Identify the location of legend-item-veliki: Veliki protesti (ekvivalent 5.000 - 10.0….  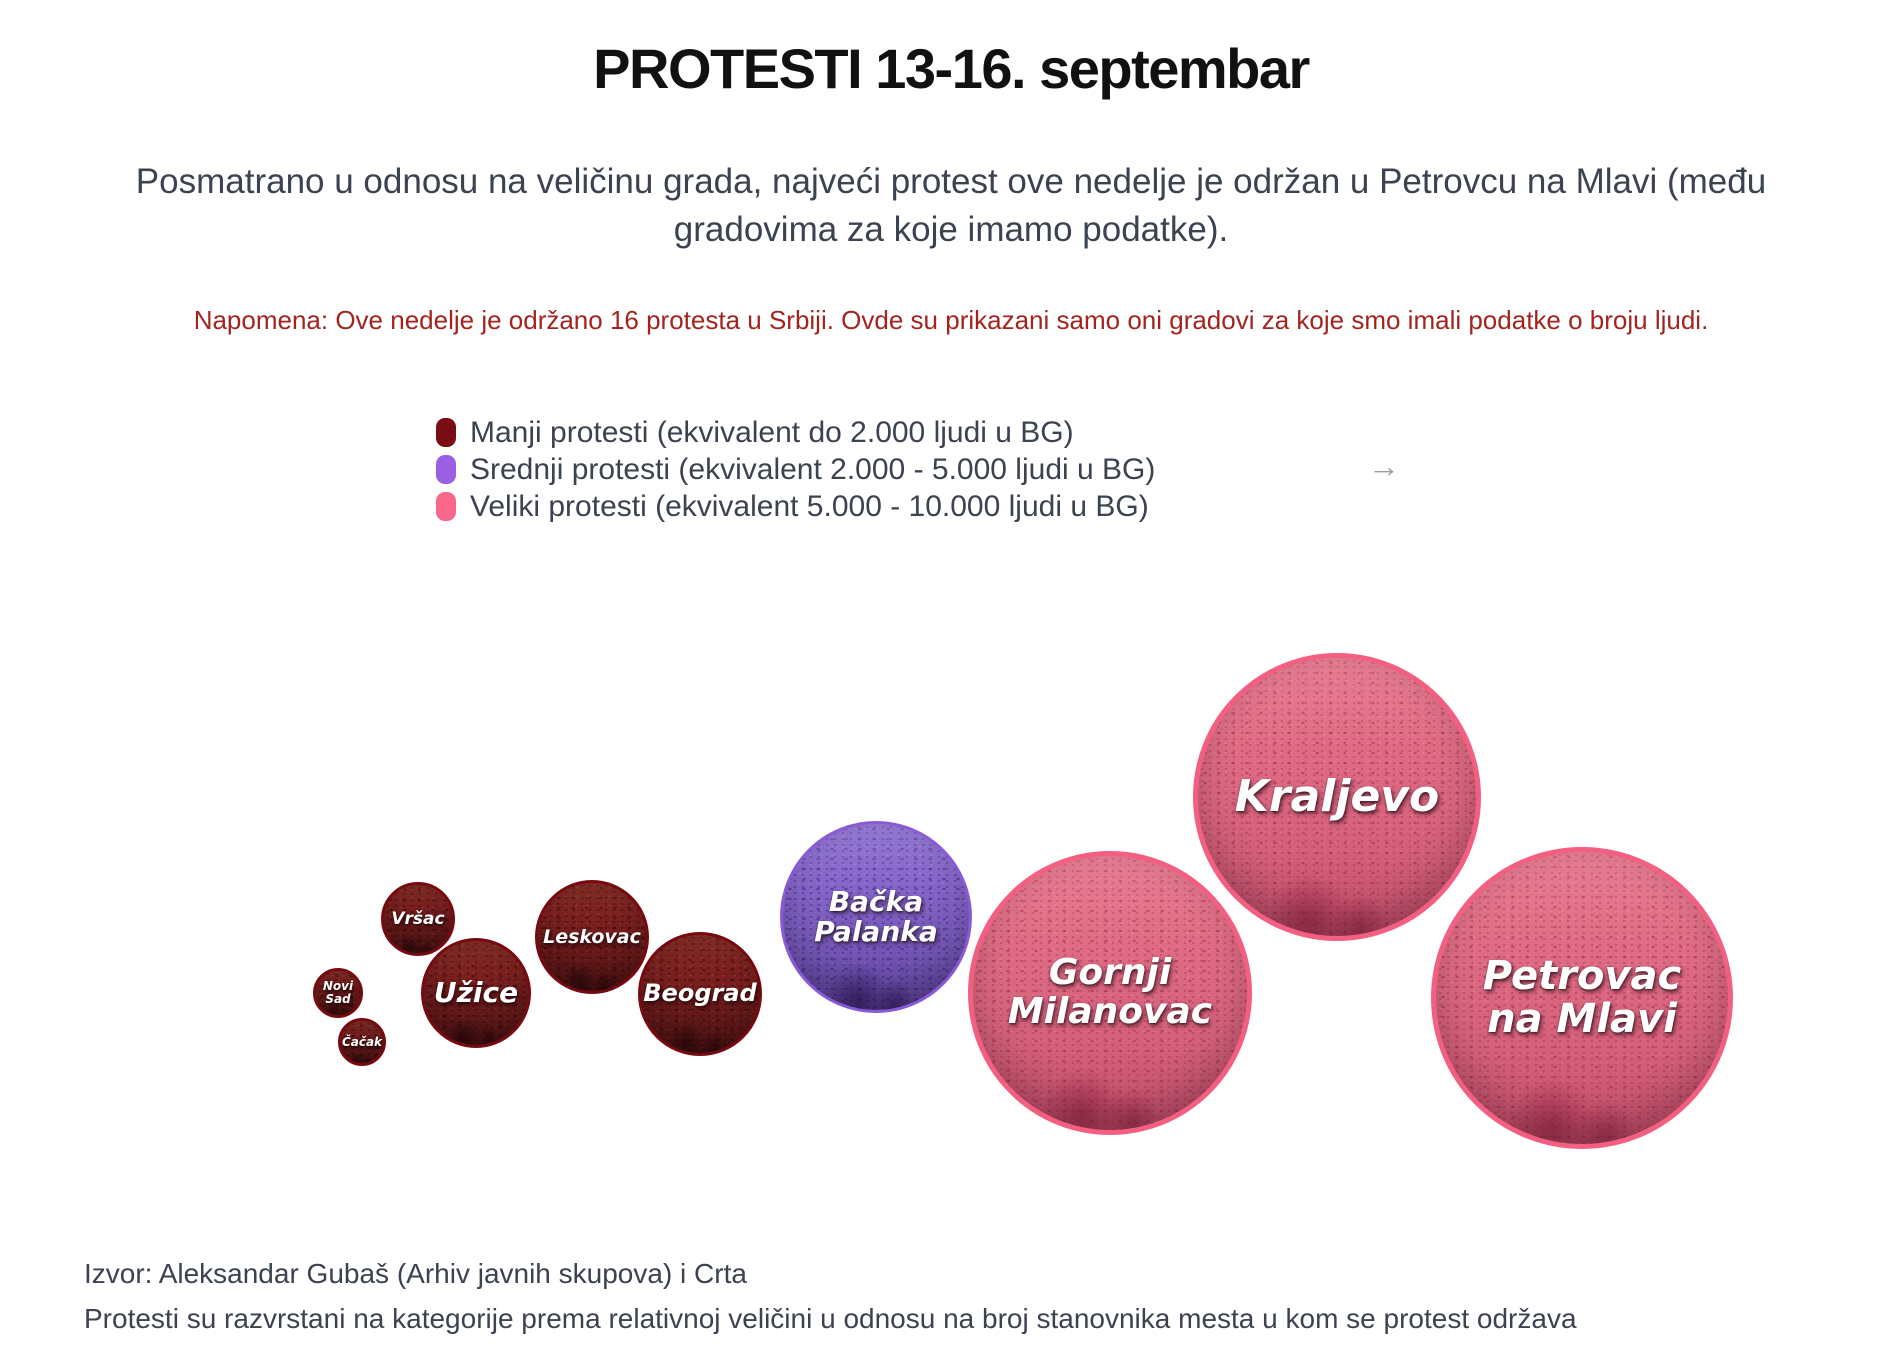
(795, 506).